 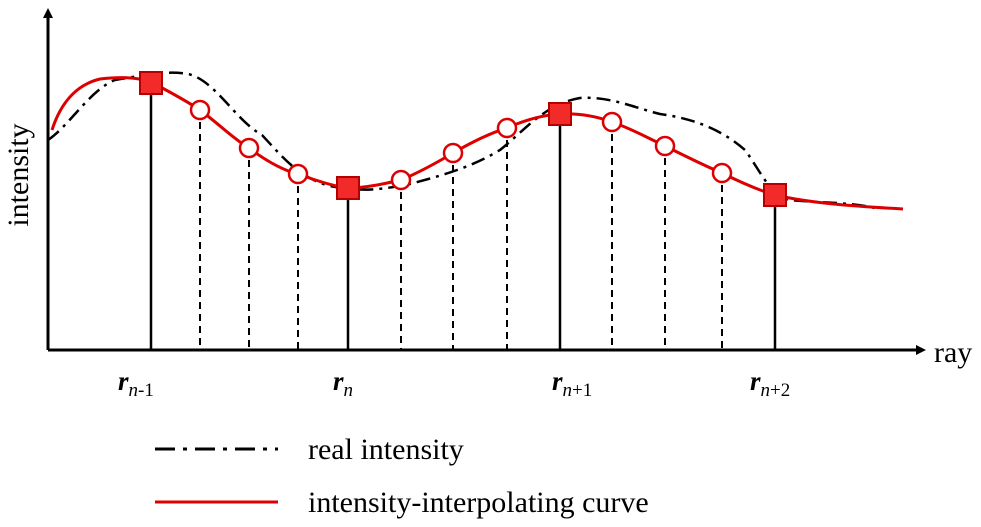 What do you see at coordinates (136, 383) in the screenshot?
I see `sample-label: rn-1` at bounding box center [136, 383].